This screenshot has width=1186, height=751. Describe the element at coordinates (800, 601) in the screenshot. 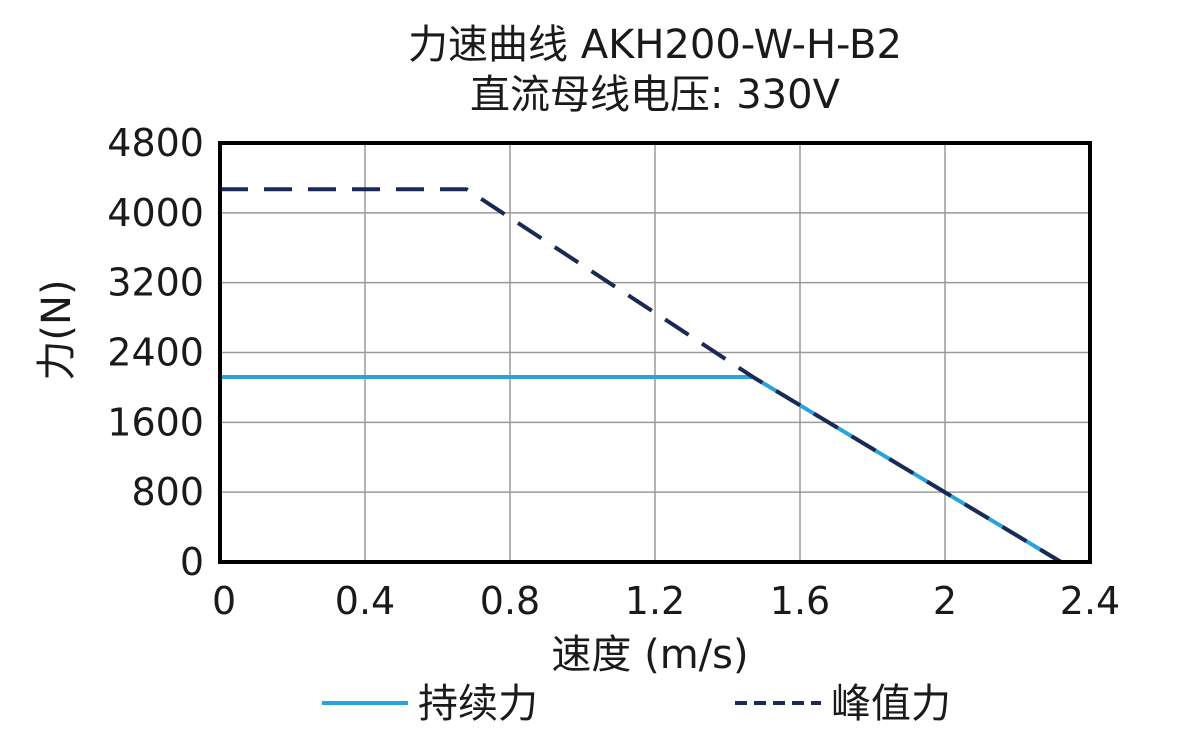

I see `x-tick-label: 1.6` at that location.